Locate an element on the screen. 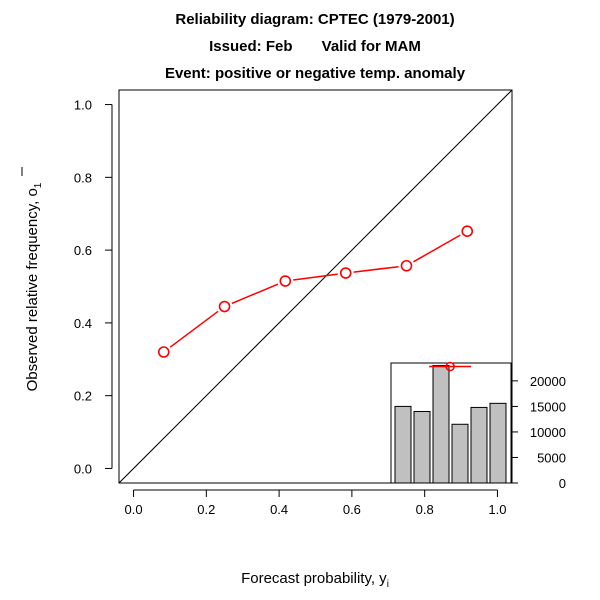 This screenshot has width=600, height=600. histogram-bar-0.25 is located at coordinates (422, 447).